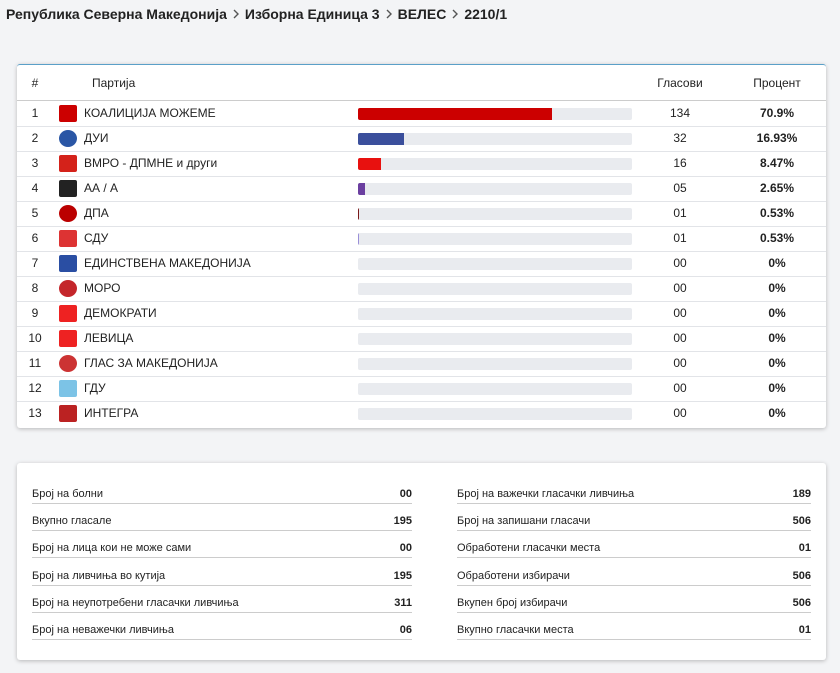 The height and width of the screenshot is (673, 840). What do you see at coordinates (546, 494) in the screenshot?
I see `stat-label: Број на важечки гласачки ливчиња` at bounding box center [546, 494].